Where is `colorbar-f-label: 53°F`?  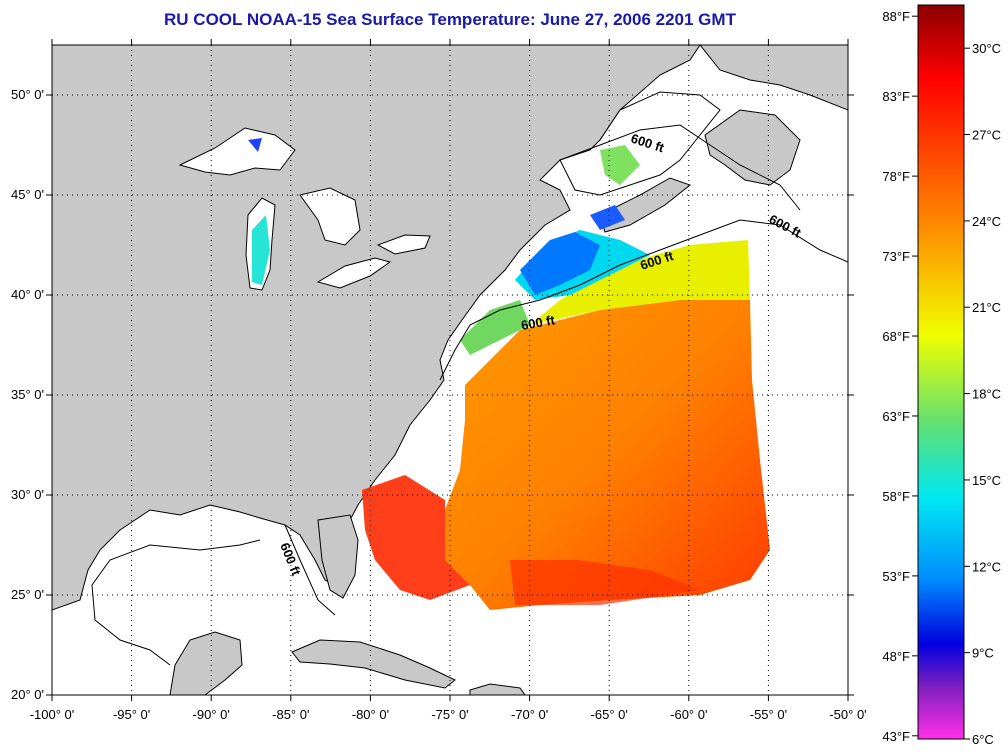
colorbar-f-label: 53°F is located at coordinates (896, 576).